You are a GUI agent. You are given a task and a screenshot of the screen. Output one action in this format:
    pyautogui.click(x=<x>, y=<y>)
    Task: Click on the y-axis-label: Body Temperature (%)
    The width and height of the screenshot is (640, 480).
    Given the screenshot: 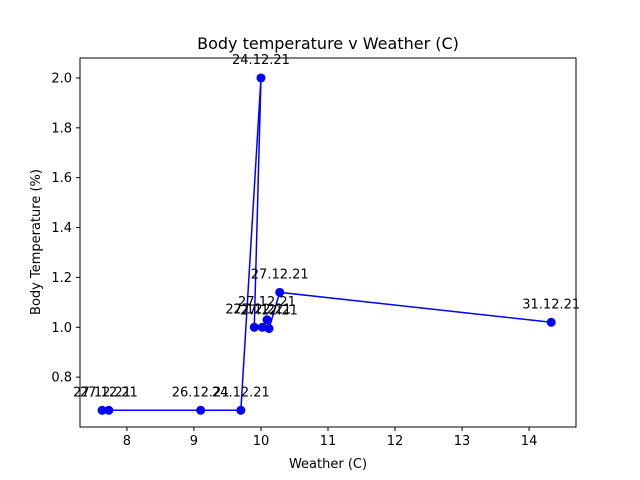 What is the action you would take?
    pyautogui.click(x=36, y=242)
    